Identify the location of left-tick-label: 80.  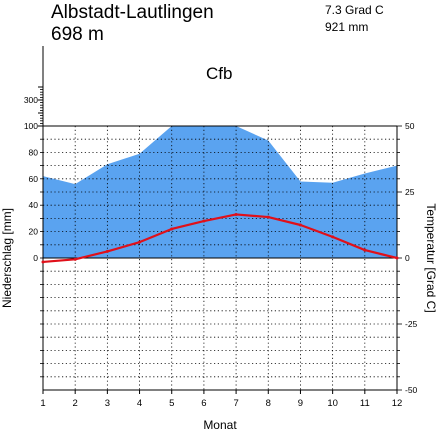
(34, 152).